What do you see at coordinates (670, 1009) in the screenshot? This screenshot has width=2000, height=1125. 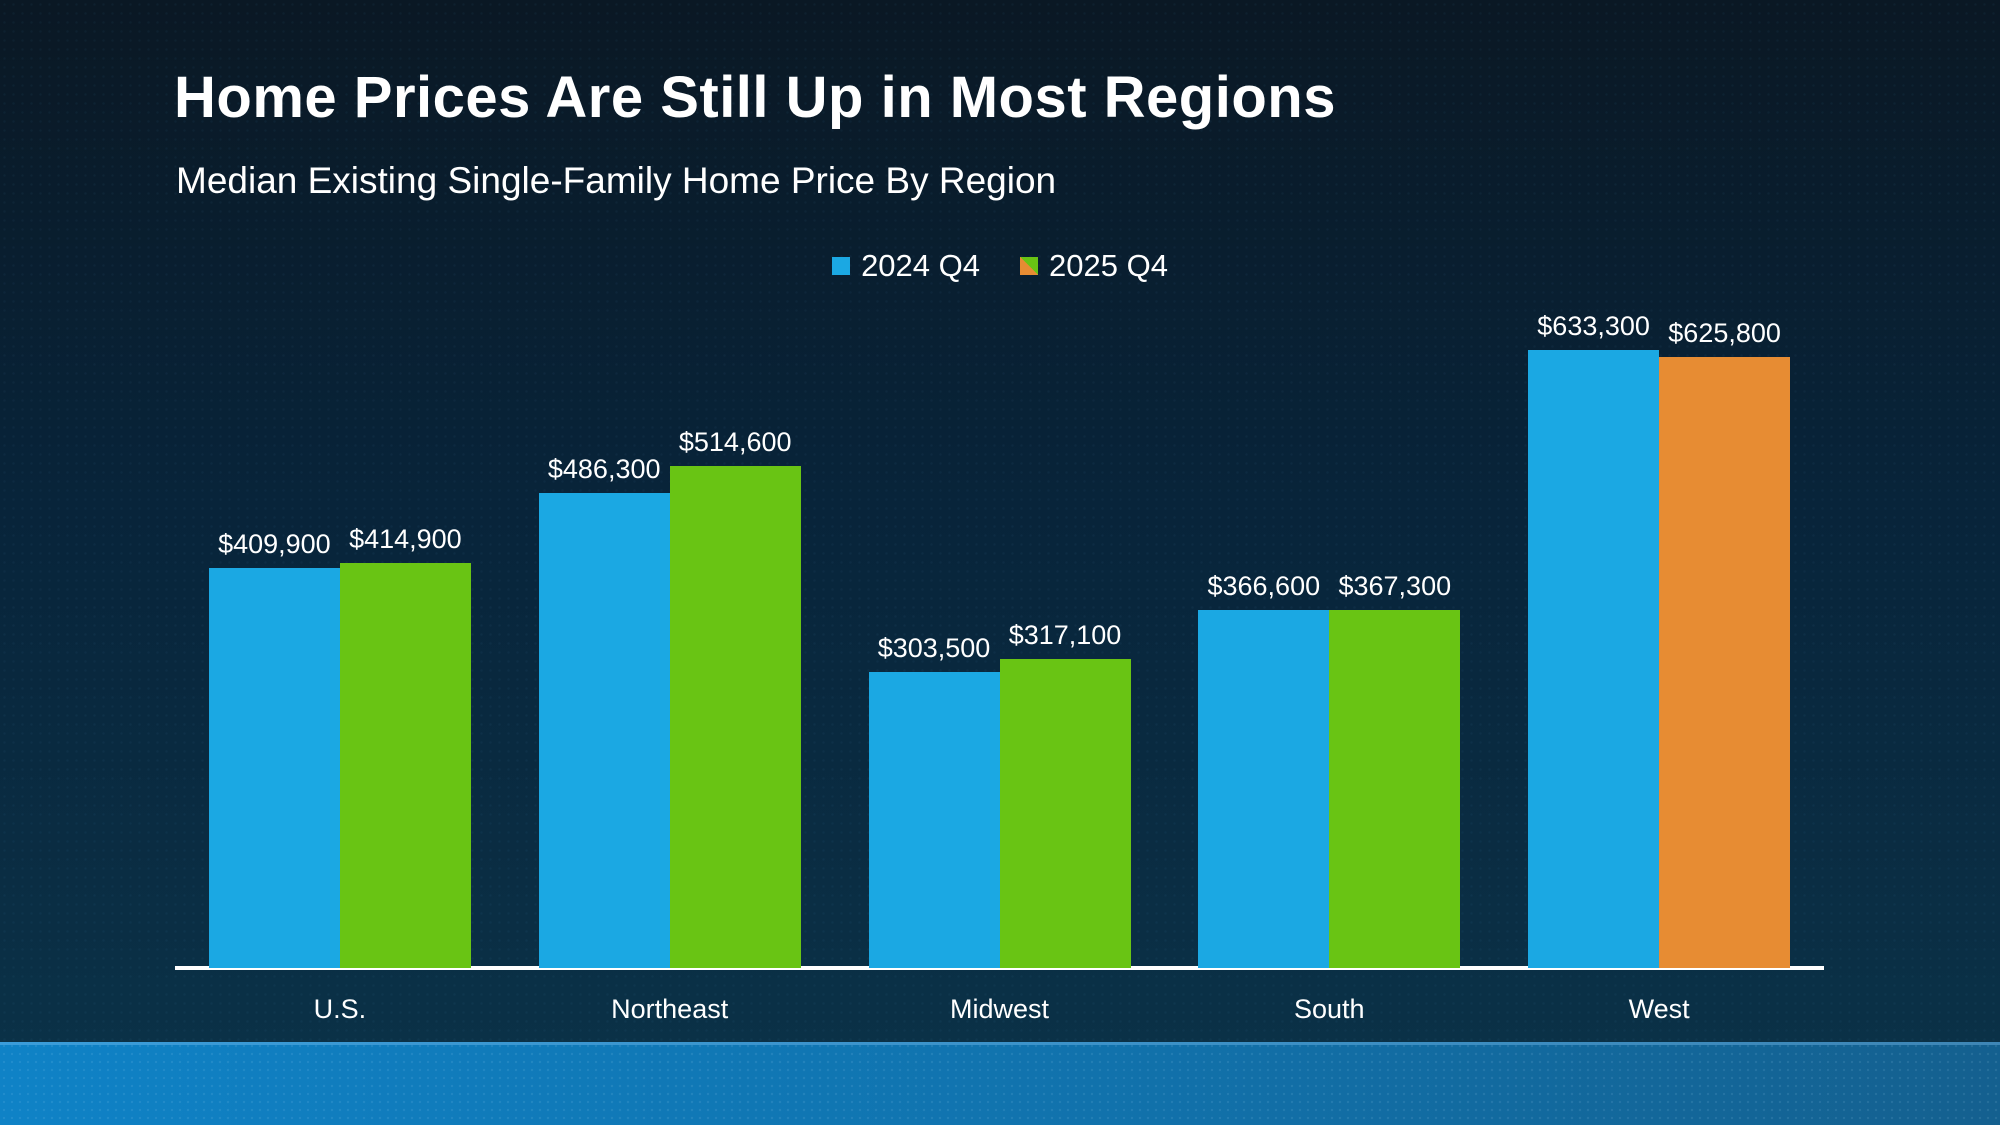 I see `category-label-northeast: Northeast` at bounding box center [670, 1009].